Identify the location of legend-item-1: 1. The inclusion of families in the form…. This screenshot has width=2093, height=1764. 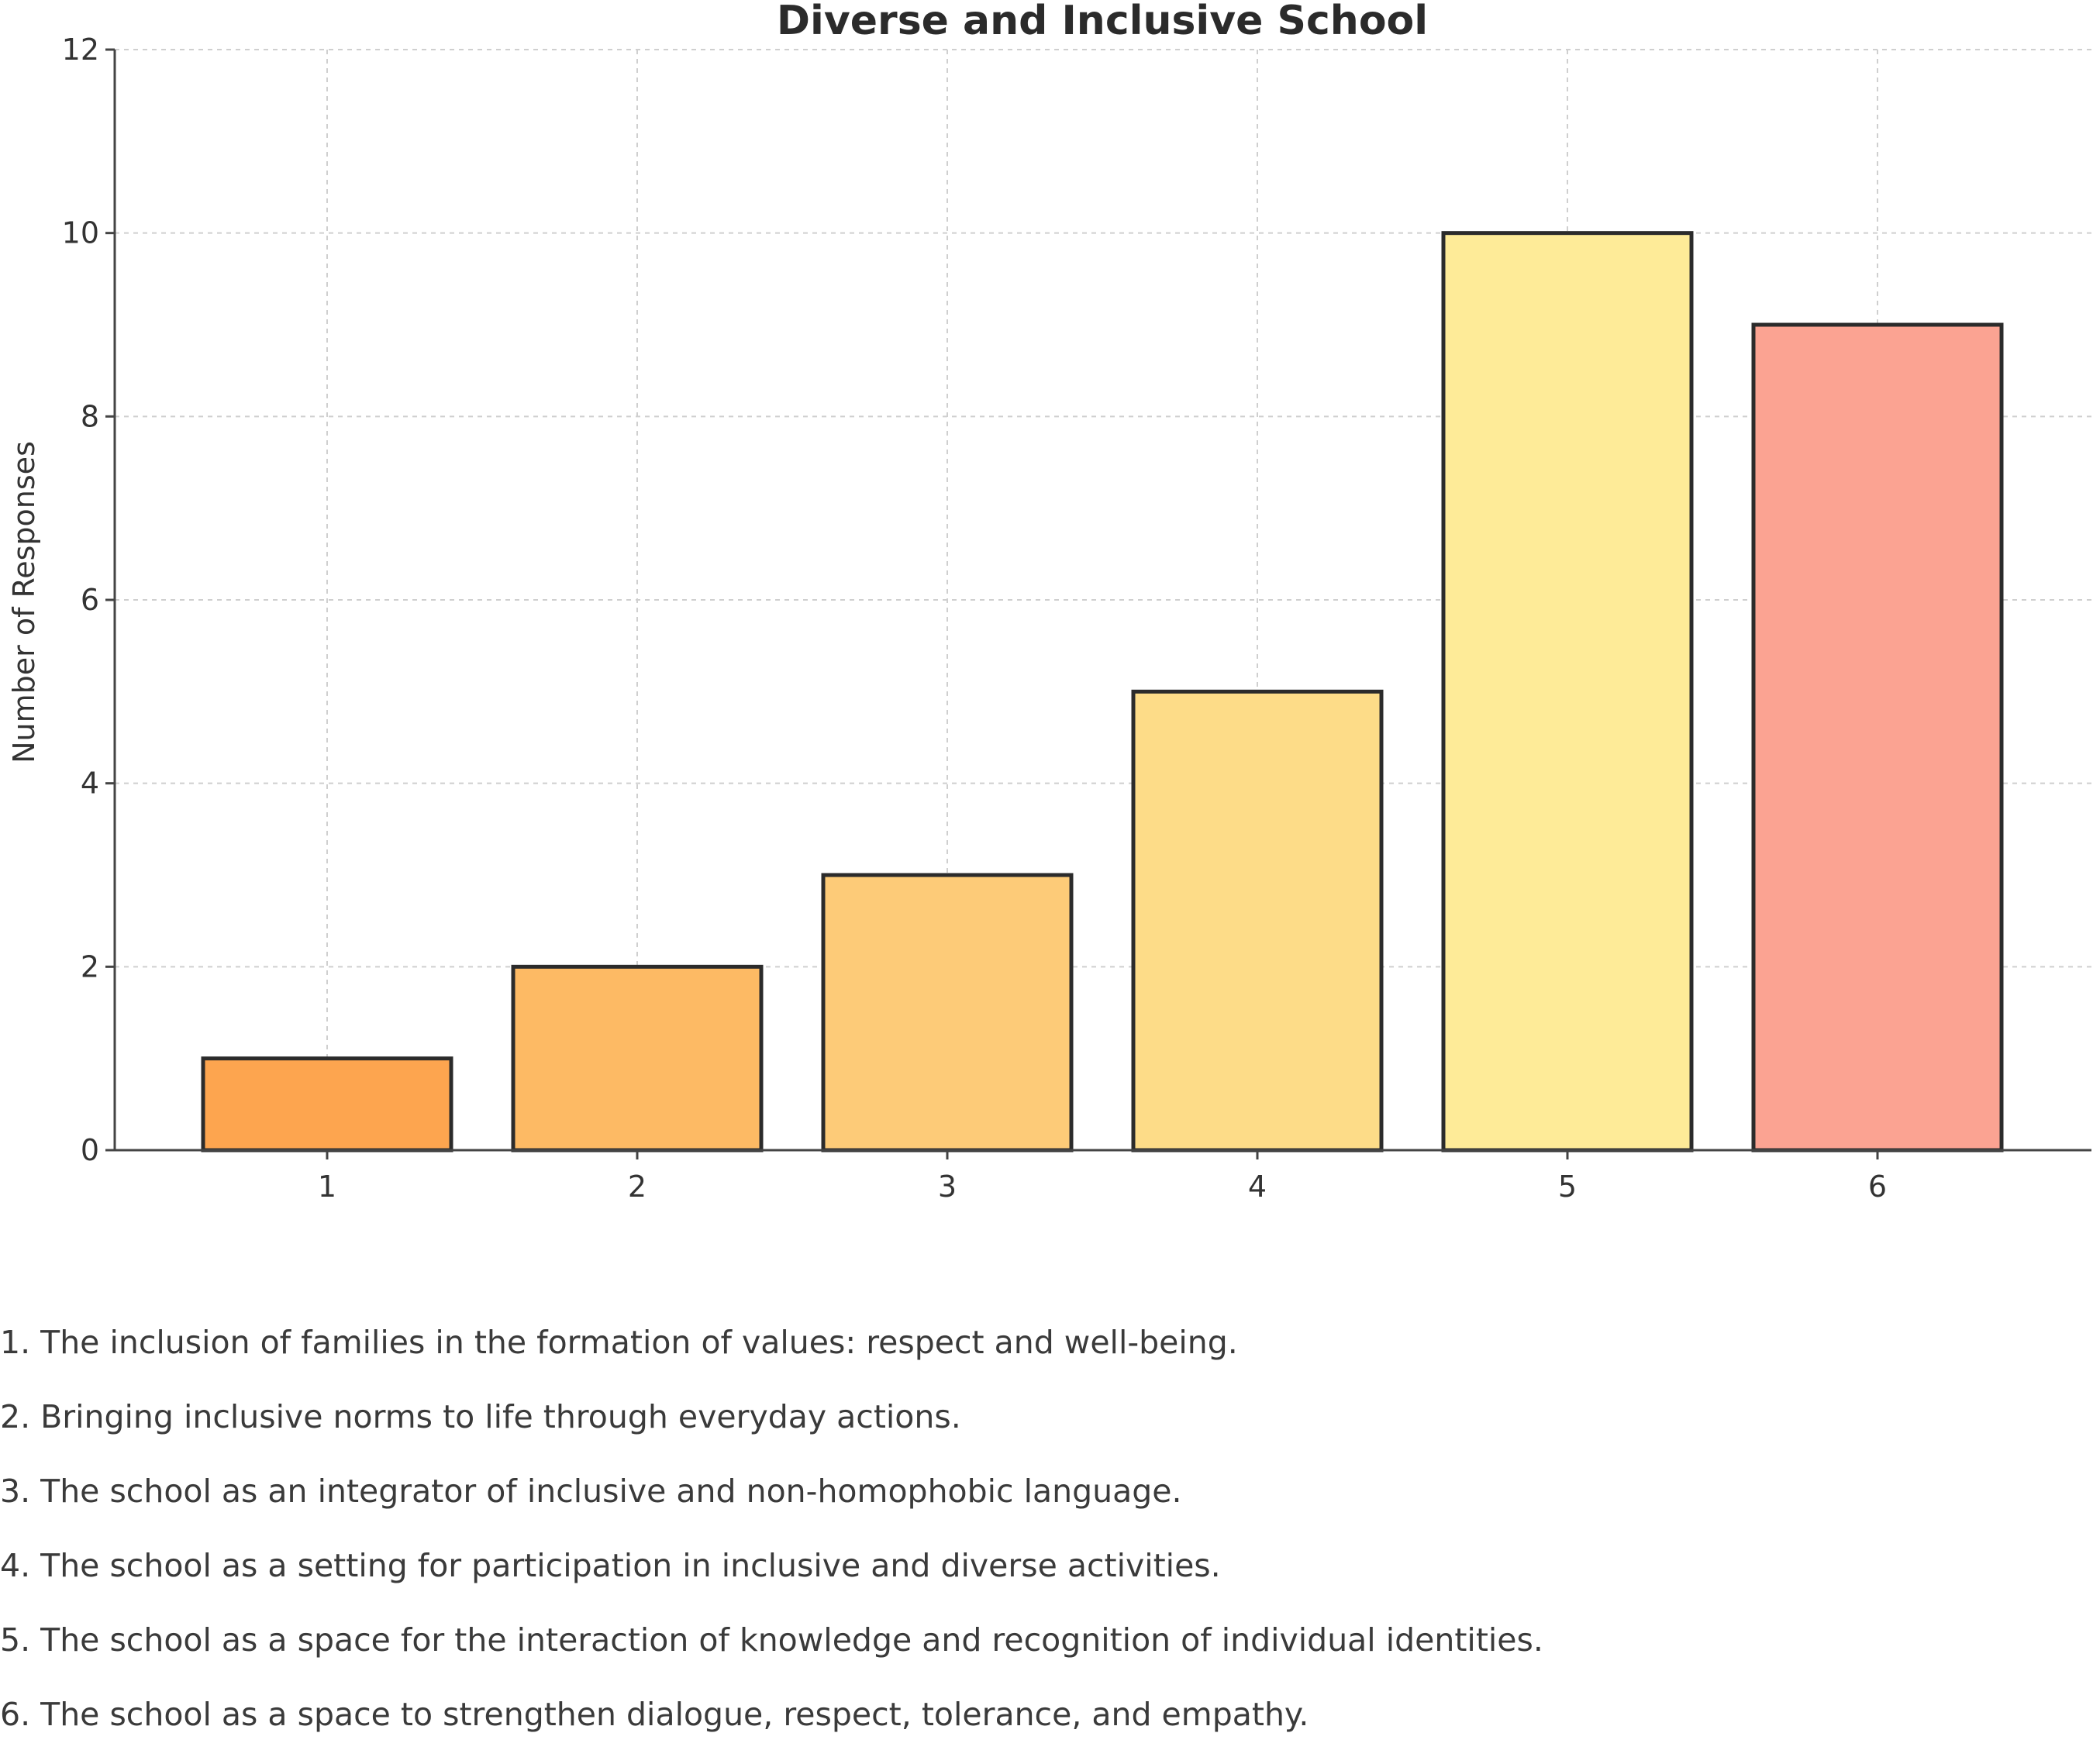
(619, 1342).